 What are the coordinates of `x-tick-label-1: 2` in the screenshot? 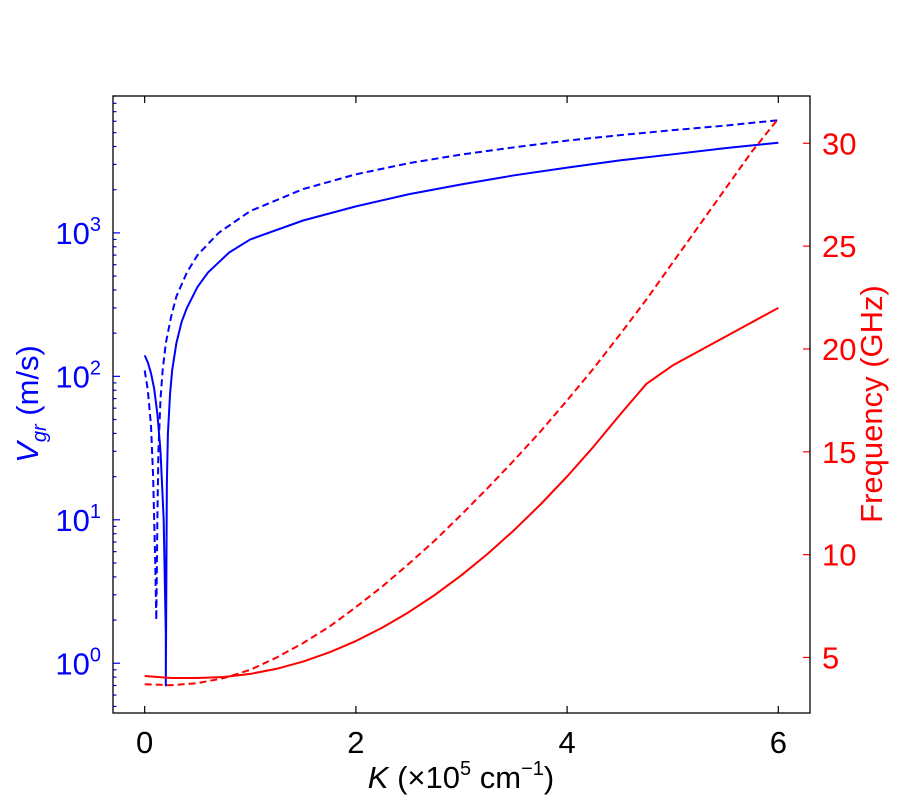 It's located at (355, 742).